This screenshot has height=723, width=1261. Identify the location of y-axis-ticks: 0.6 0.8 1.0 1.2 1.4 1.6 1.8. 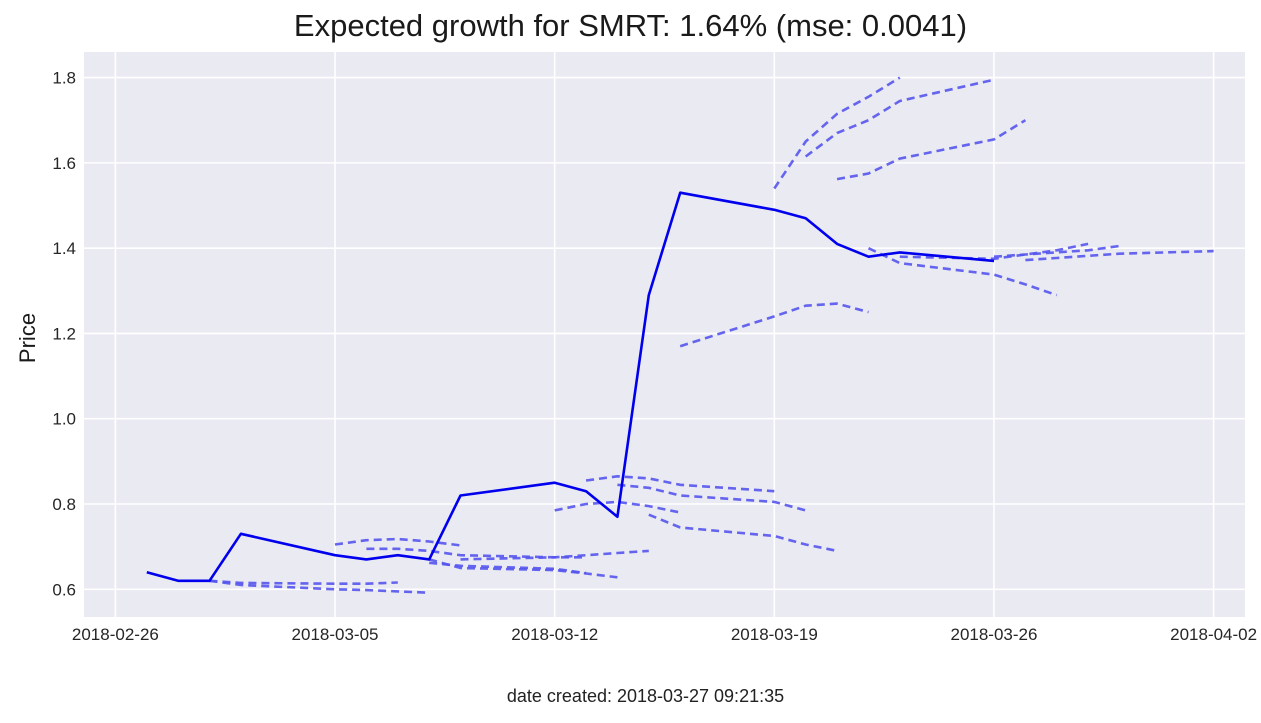
(64, 334).